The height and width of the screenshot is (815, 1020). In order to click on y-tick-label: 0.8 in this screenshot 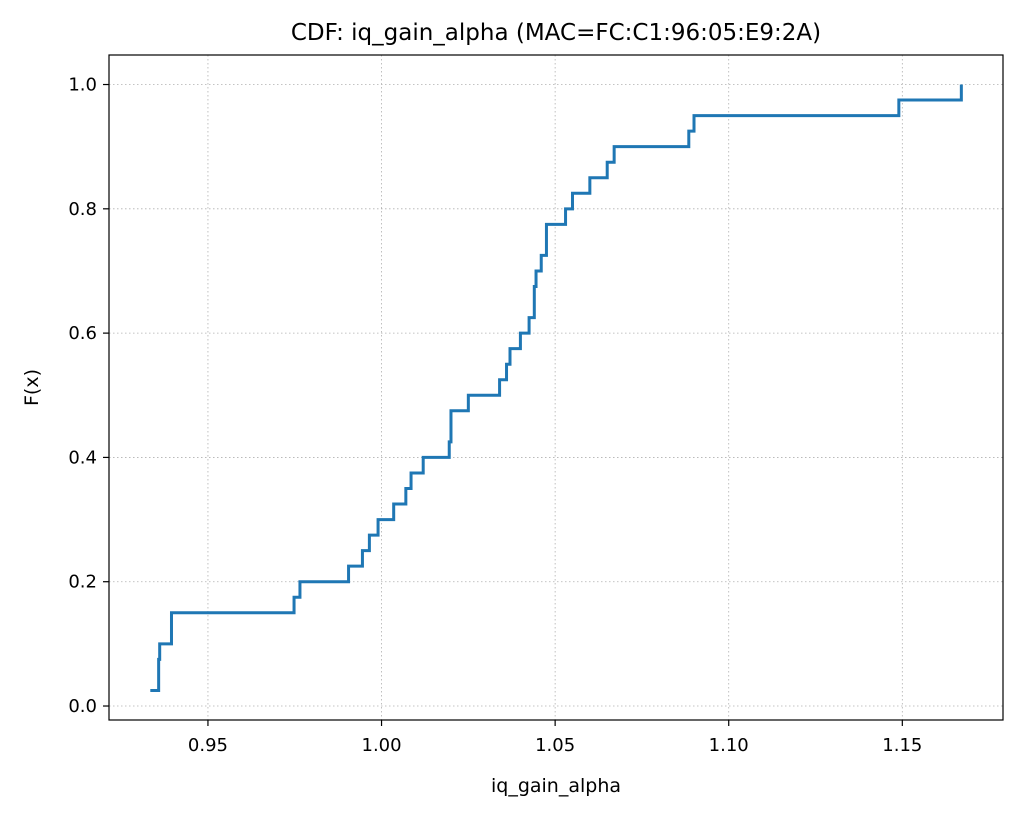, I will do `click(82, 209)`.